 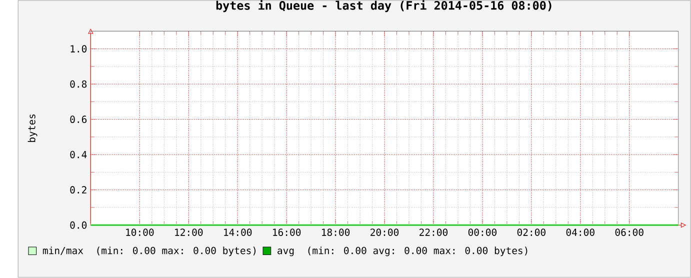 What do you see at coordinates (580, 232) in the screenshot?
I see `x-tick-label: 04:00` at bounding box center [580, 232].